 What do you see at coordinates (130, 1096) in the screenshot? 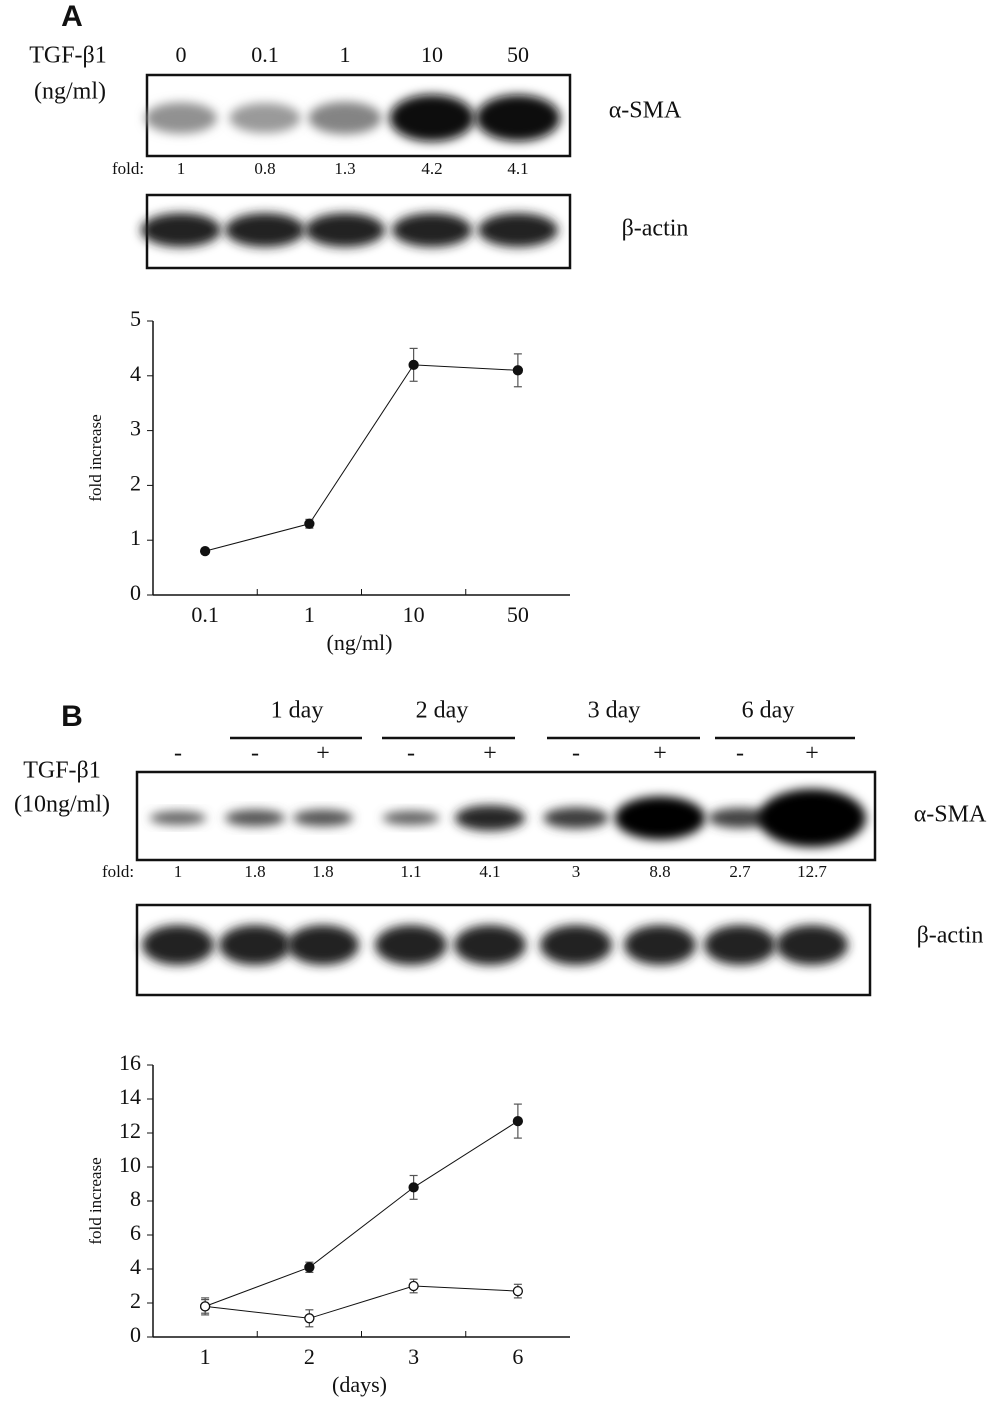
I see `y-tick-label: 14` at bounding box center [130, 1096].